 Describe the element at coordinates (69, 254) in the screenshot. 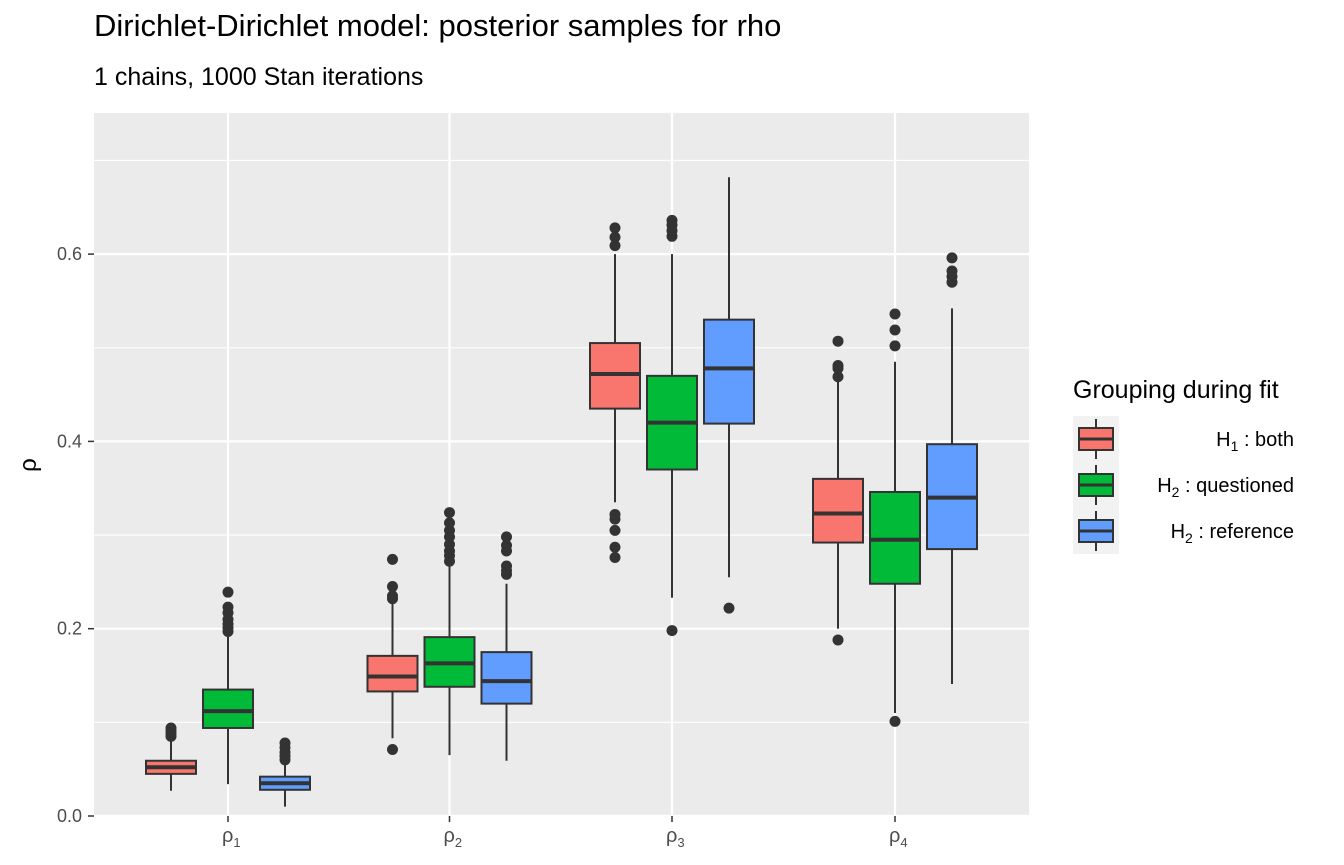

I see `y-tick-label: 0.6` at that location.